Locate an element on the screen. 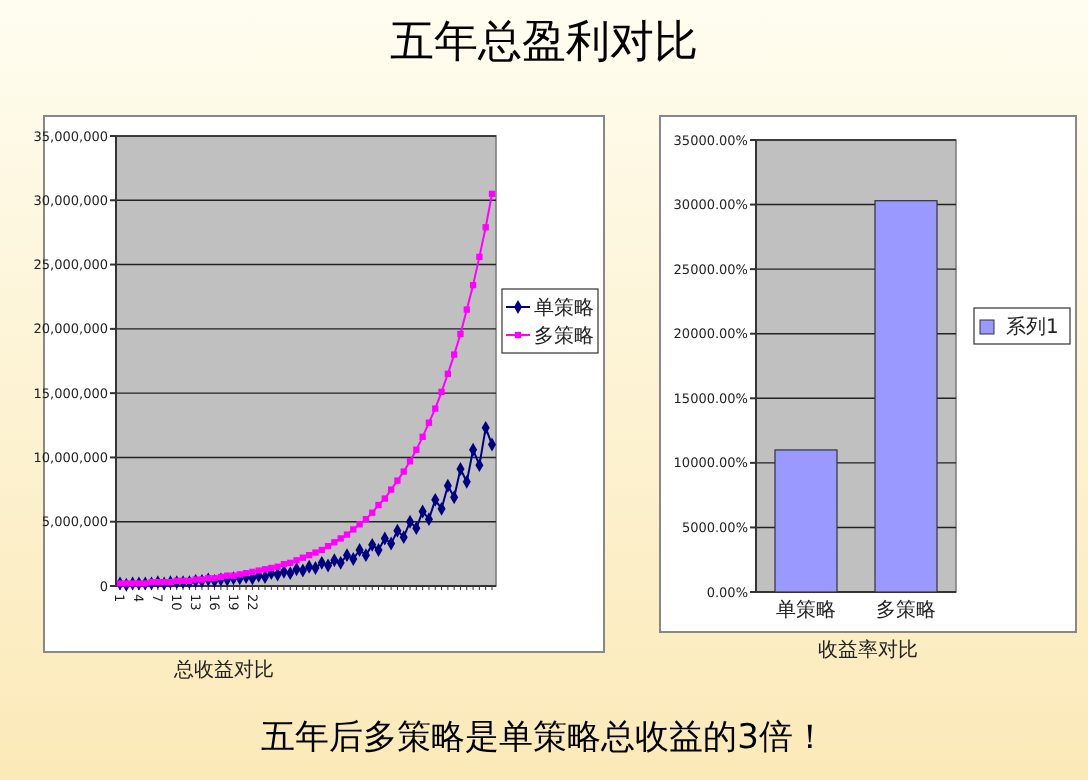  legend-label: 单策略 is located at coordinates (564, 308).